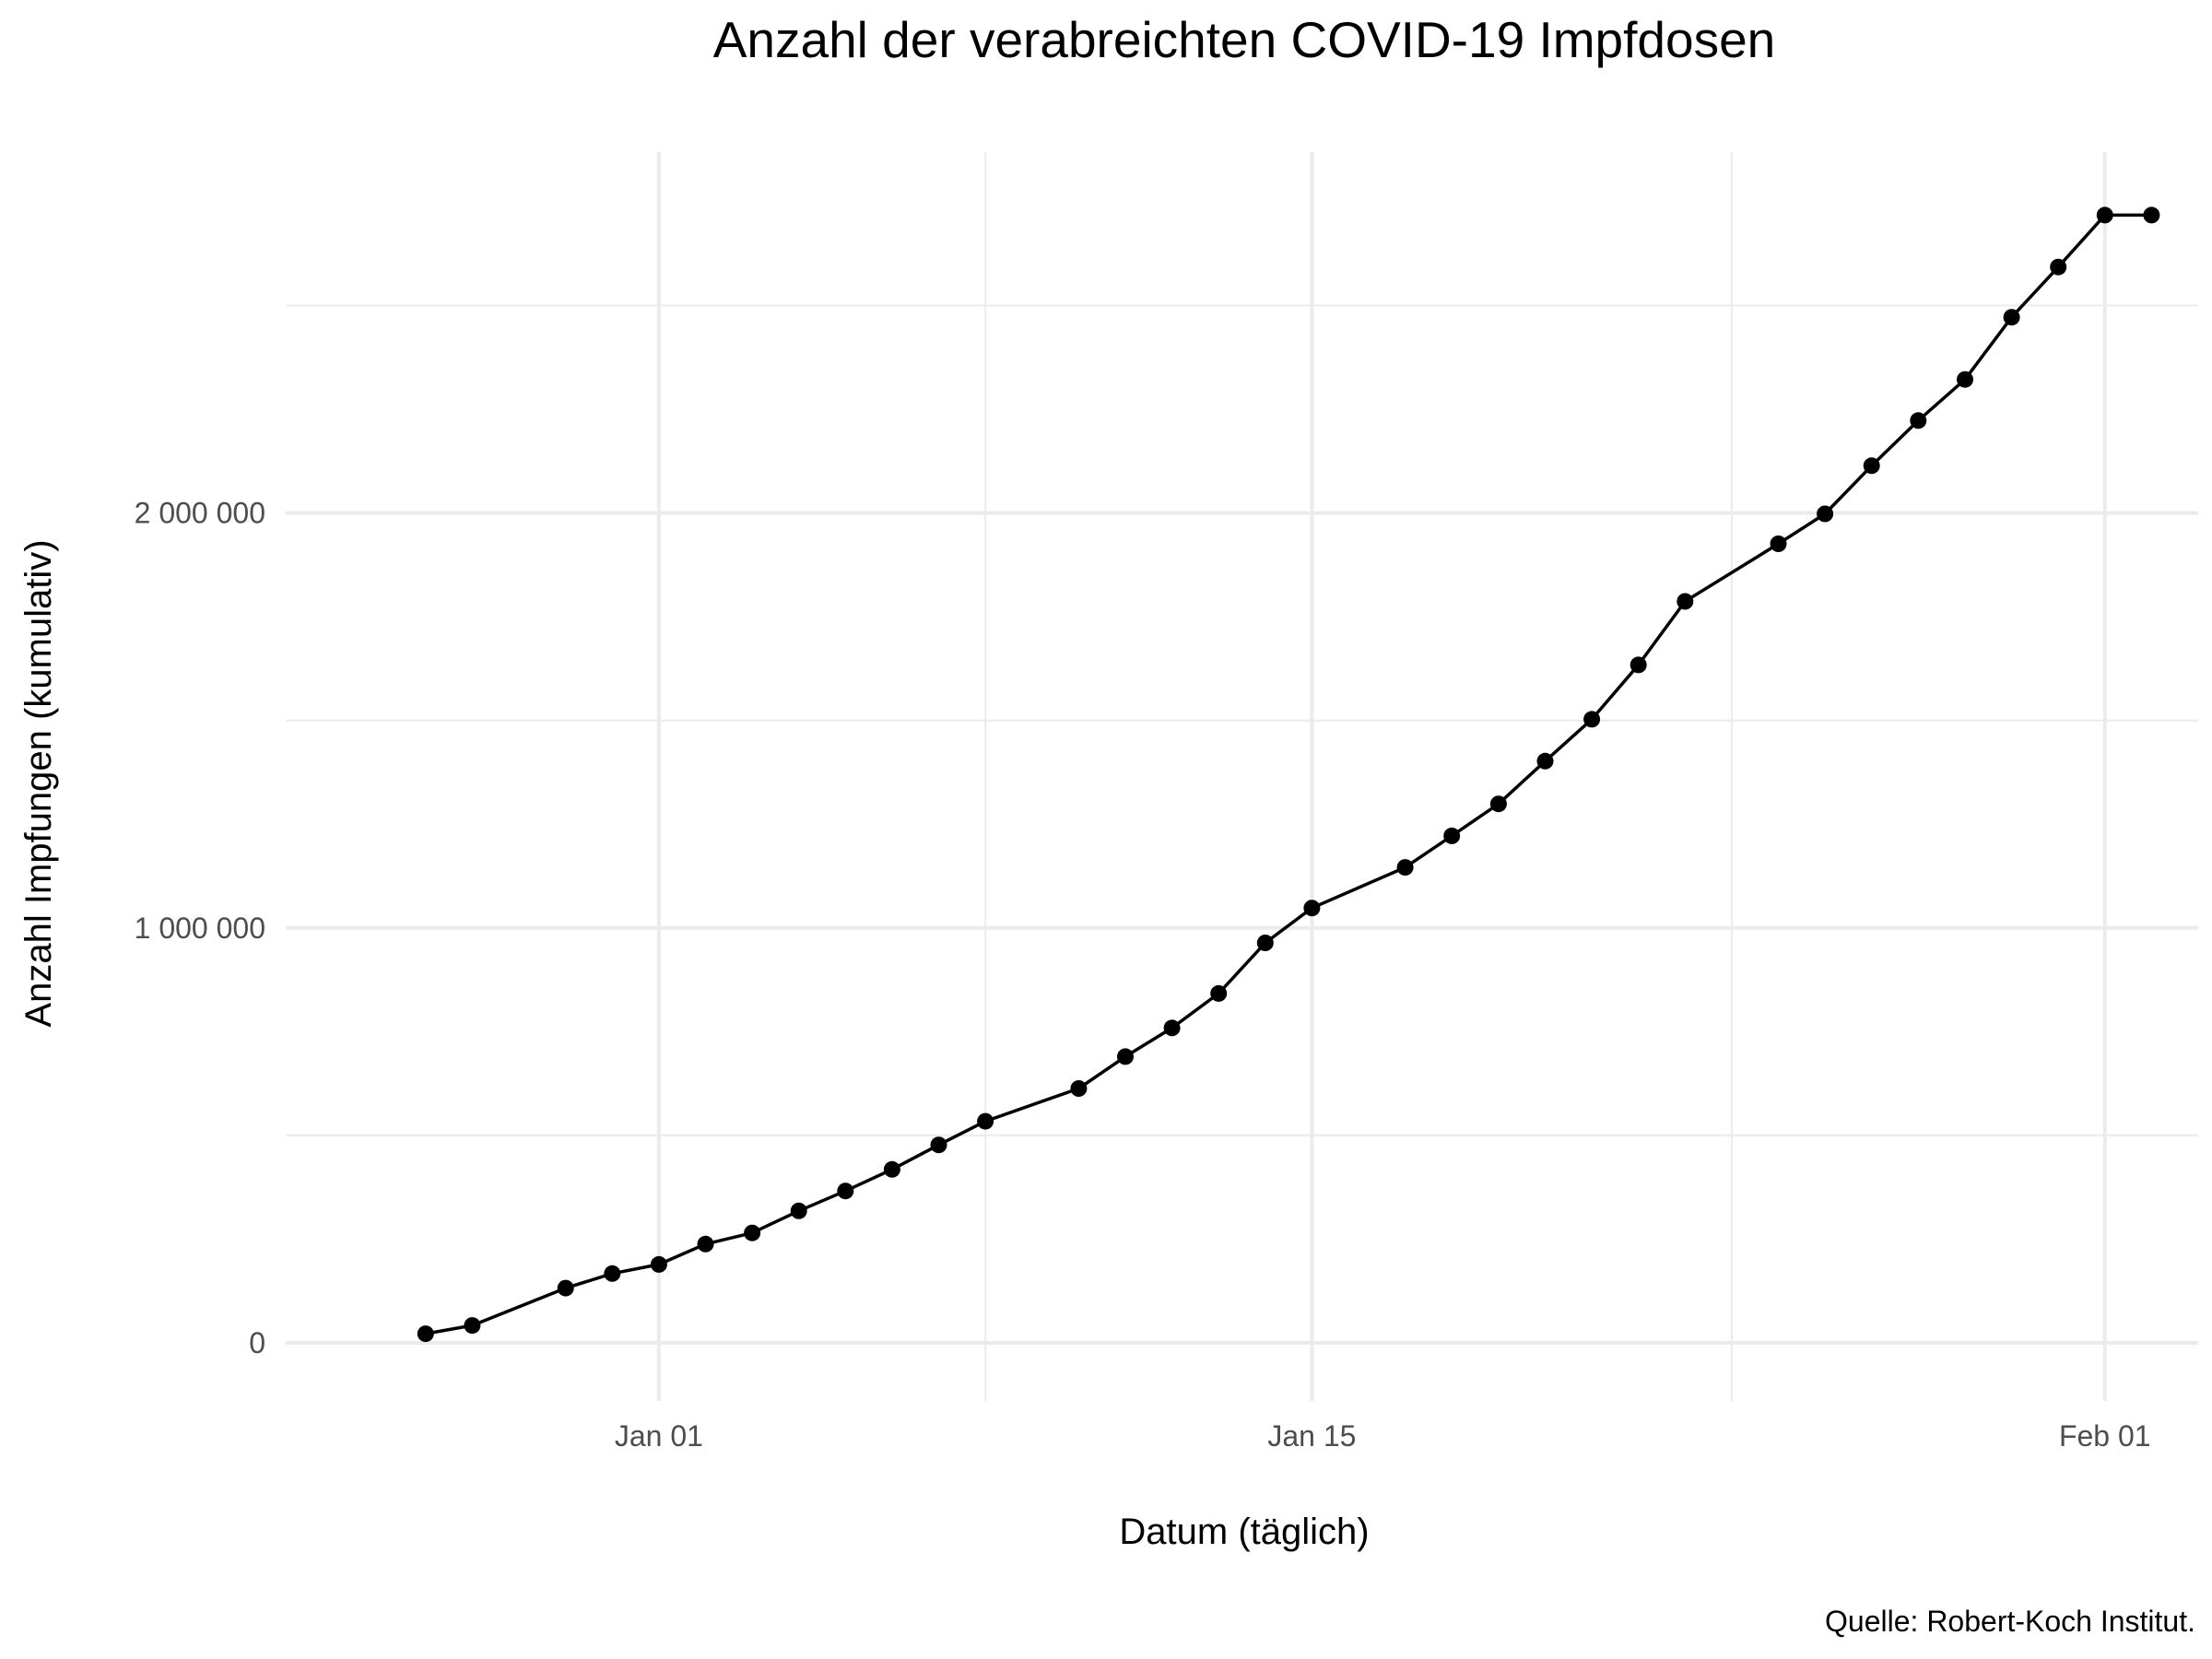  I want to click on source-caption: Quelle: Robert-Koch Institut., so click(2010, 1621).